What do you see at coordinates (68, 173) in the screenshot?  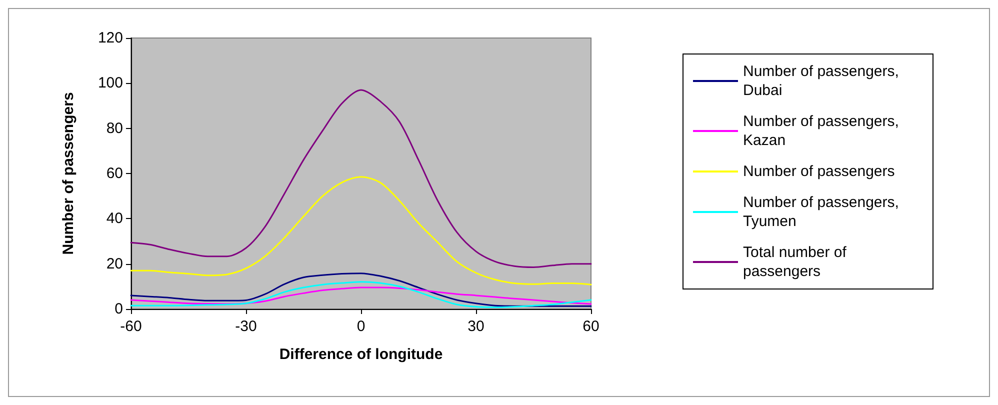 I see `y-axis-title: Number of passengers` at bounding box center [68, 173].